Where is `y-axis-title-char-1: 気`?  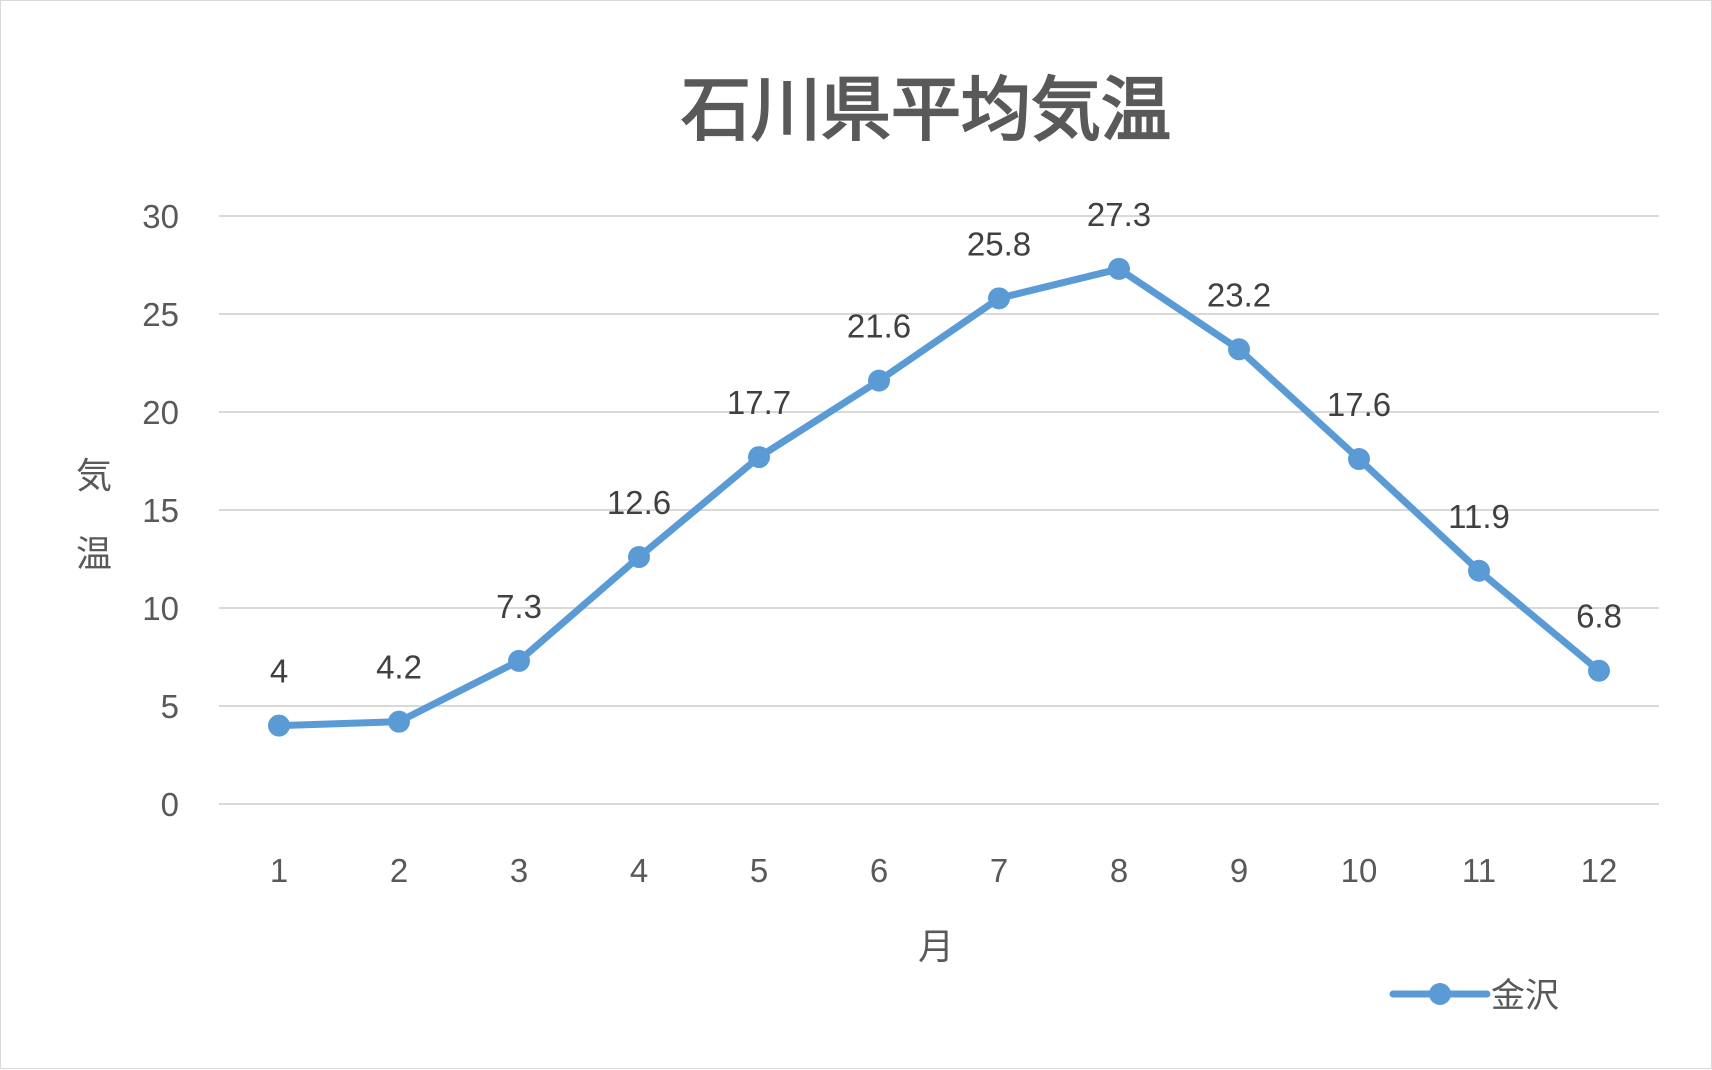 y-axis-title-char-1: 気 is located at coordinates (94, 476).